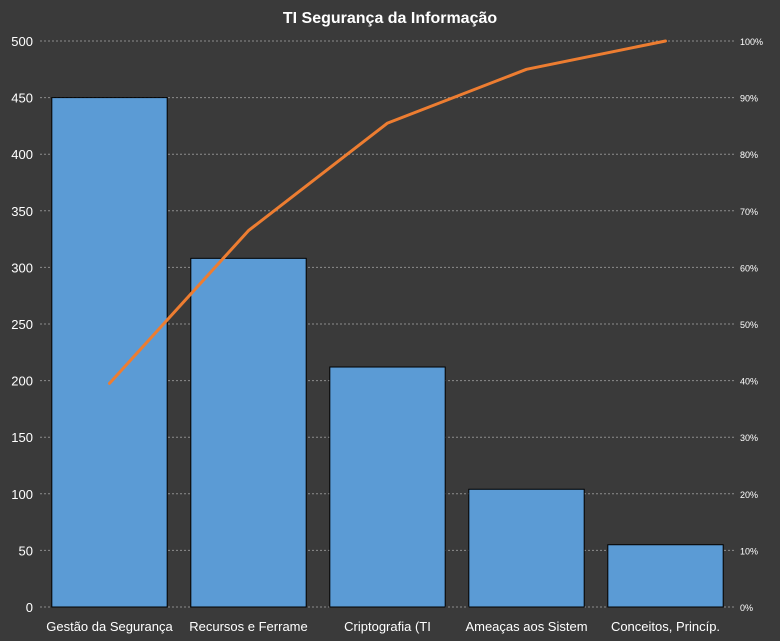  What do you see at coordinates (387, 626) in the screenshot?
I see `x-tick-label: Criptografia (TI` at bounding box center [387, 626].